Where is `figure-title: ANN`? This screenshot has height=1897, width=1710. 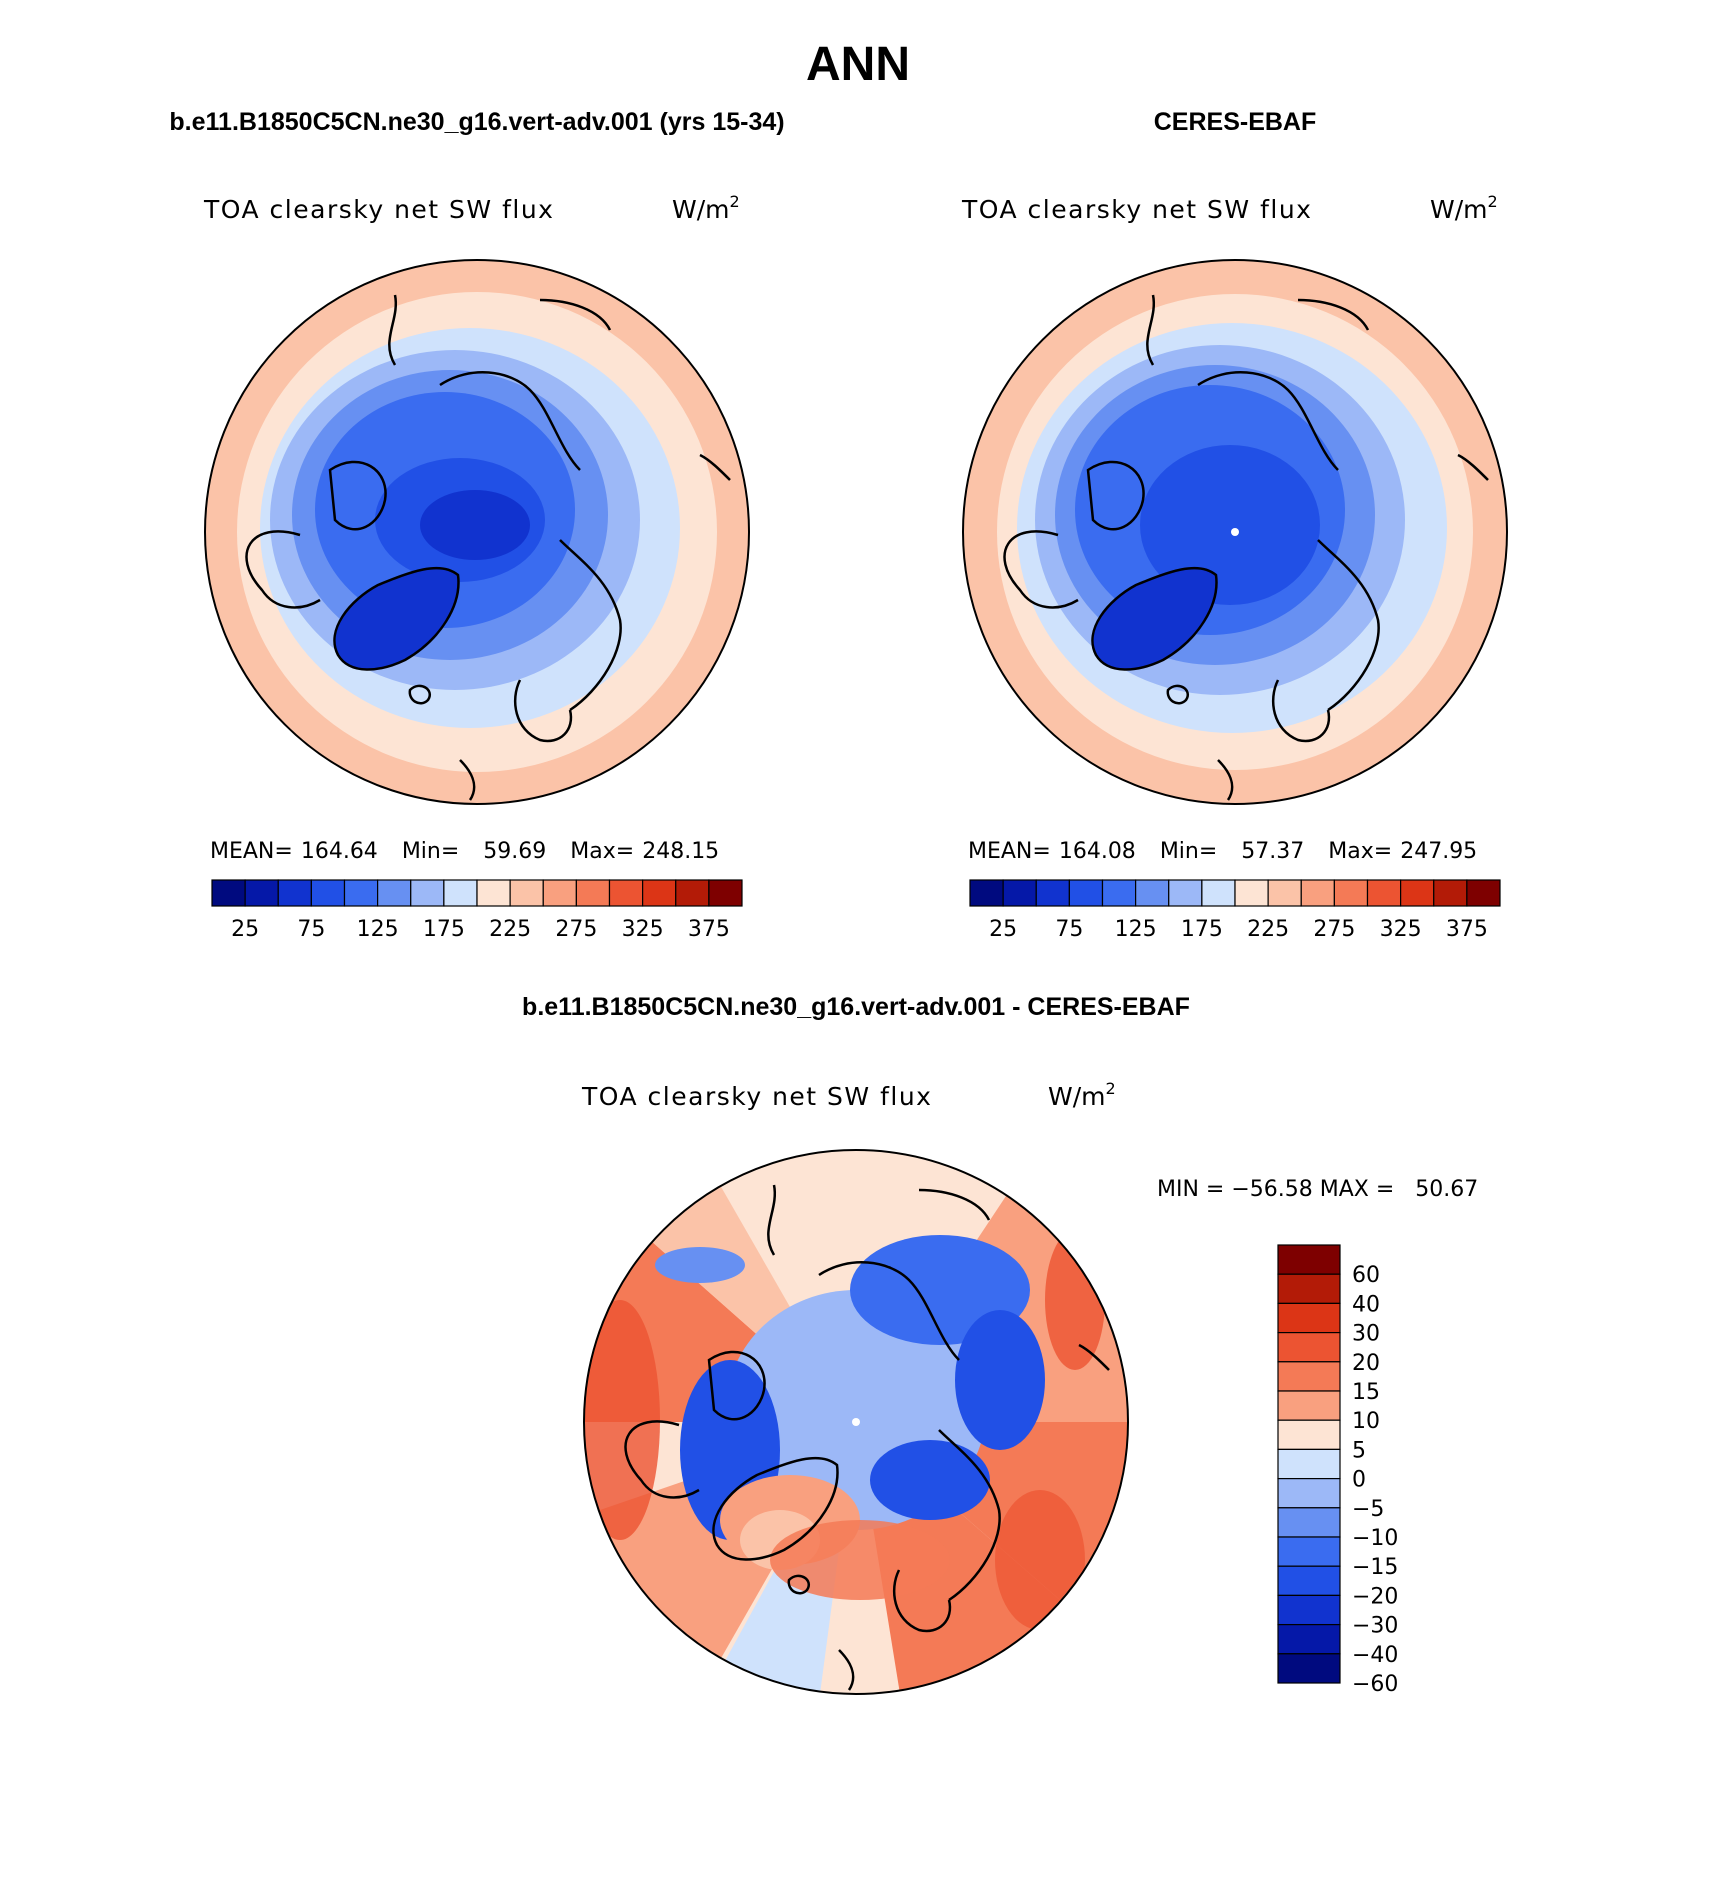 figure-title: ANN is located at coordinates (858, 64).